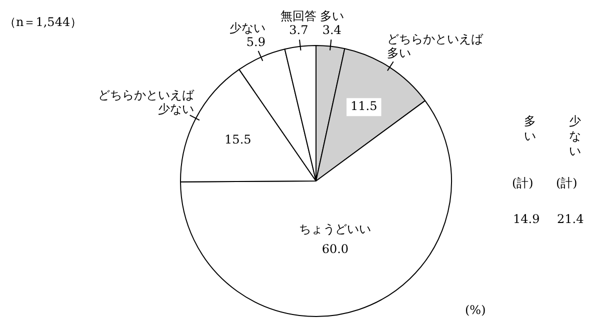 This screenshot has width=600, height=331. I want to click on data-label: 11.5, so click(364, 106).